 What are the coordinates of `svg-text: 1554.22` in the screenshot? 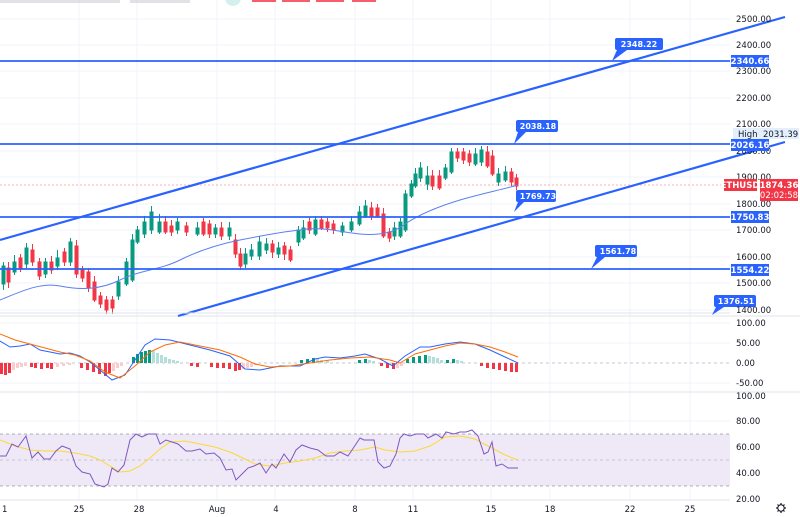 It's located at (750, 271).